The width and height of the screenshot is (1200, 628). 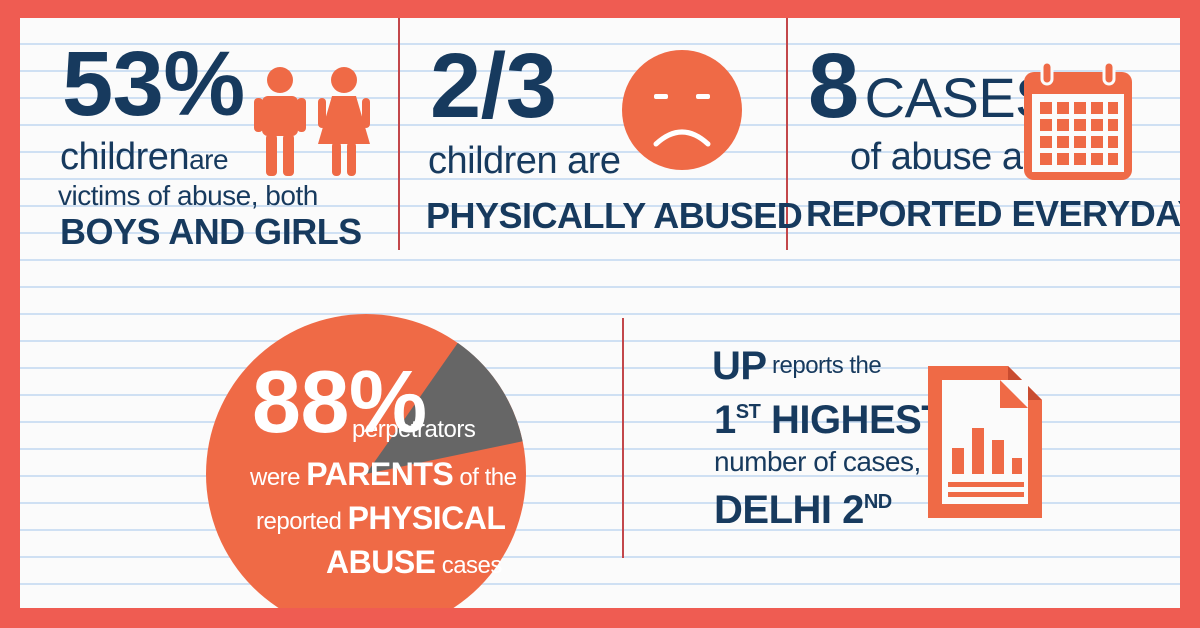 I want to click on pie-word6: PHYSICAL, so click(x=426, y=518).